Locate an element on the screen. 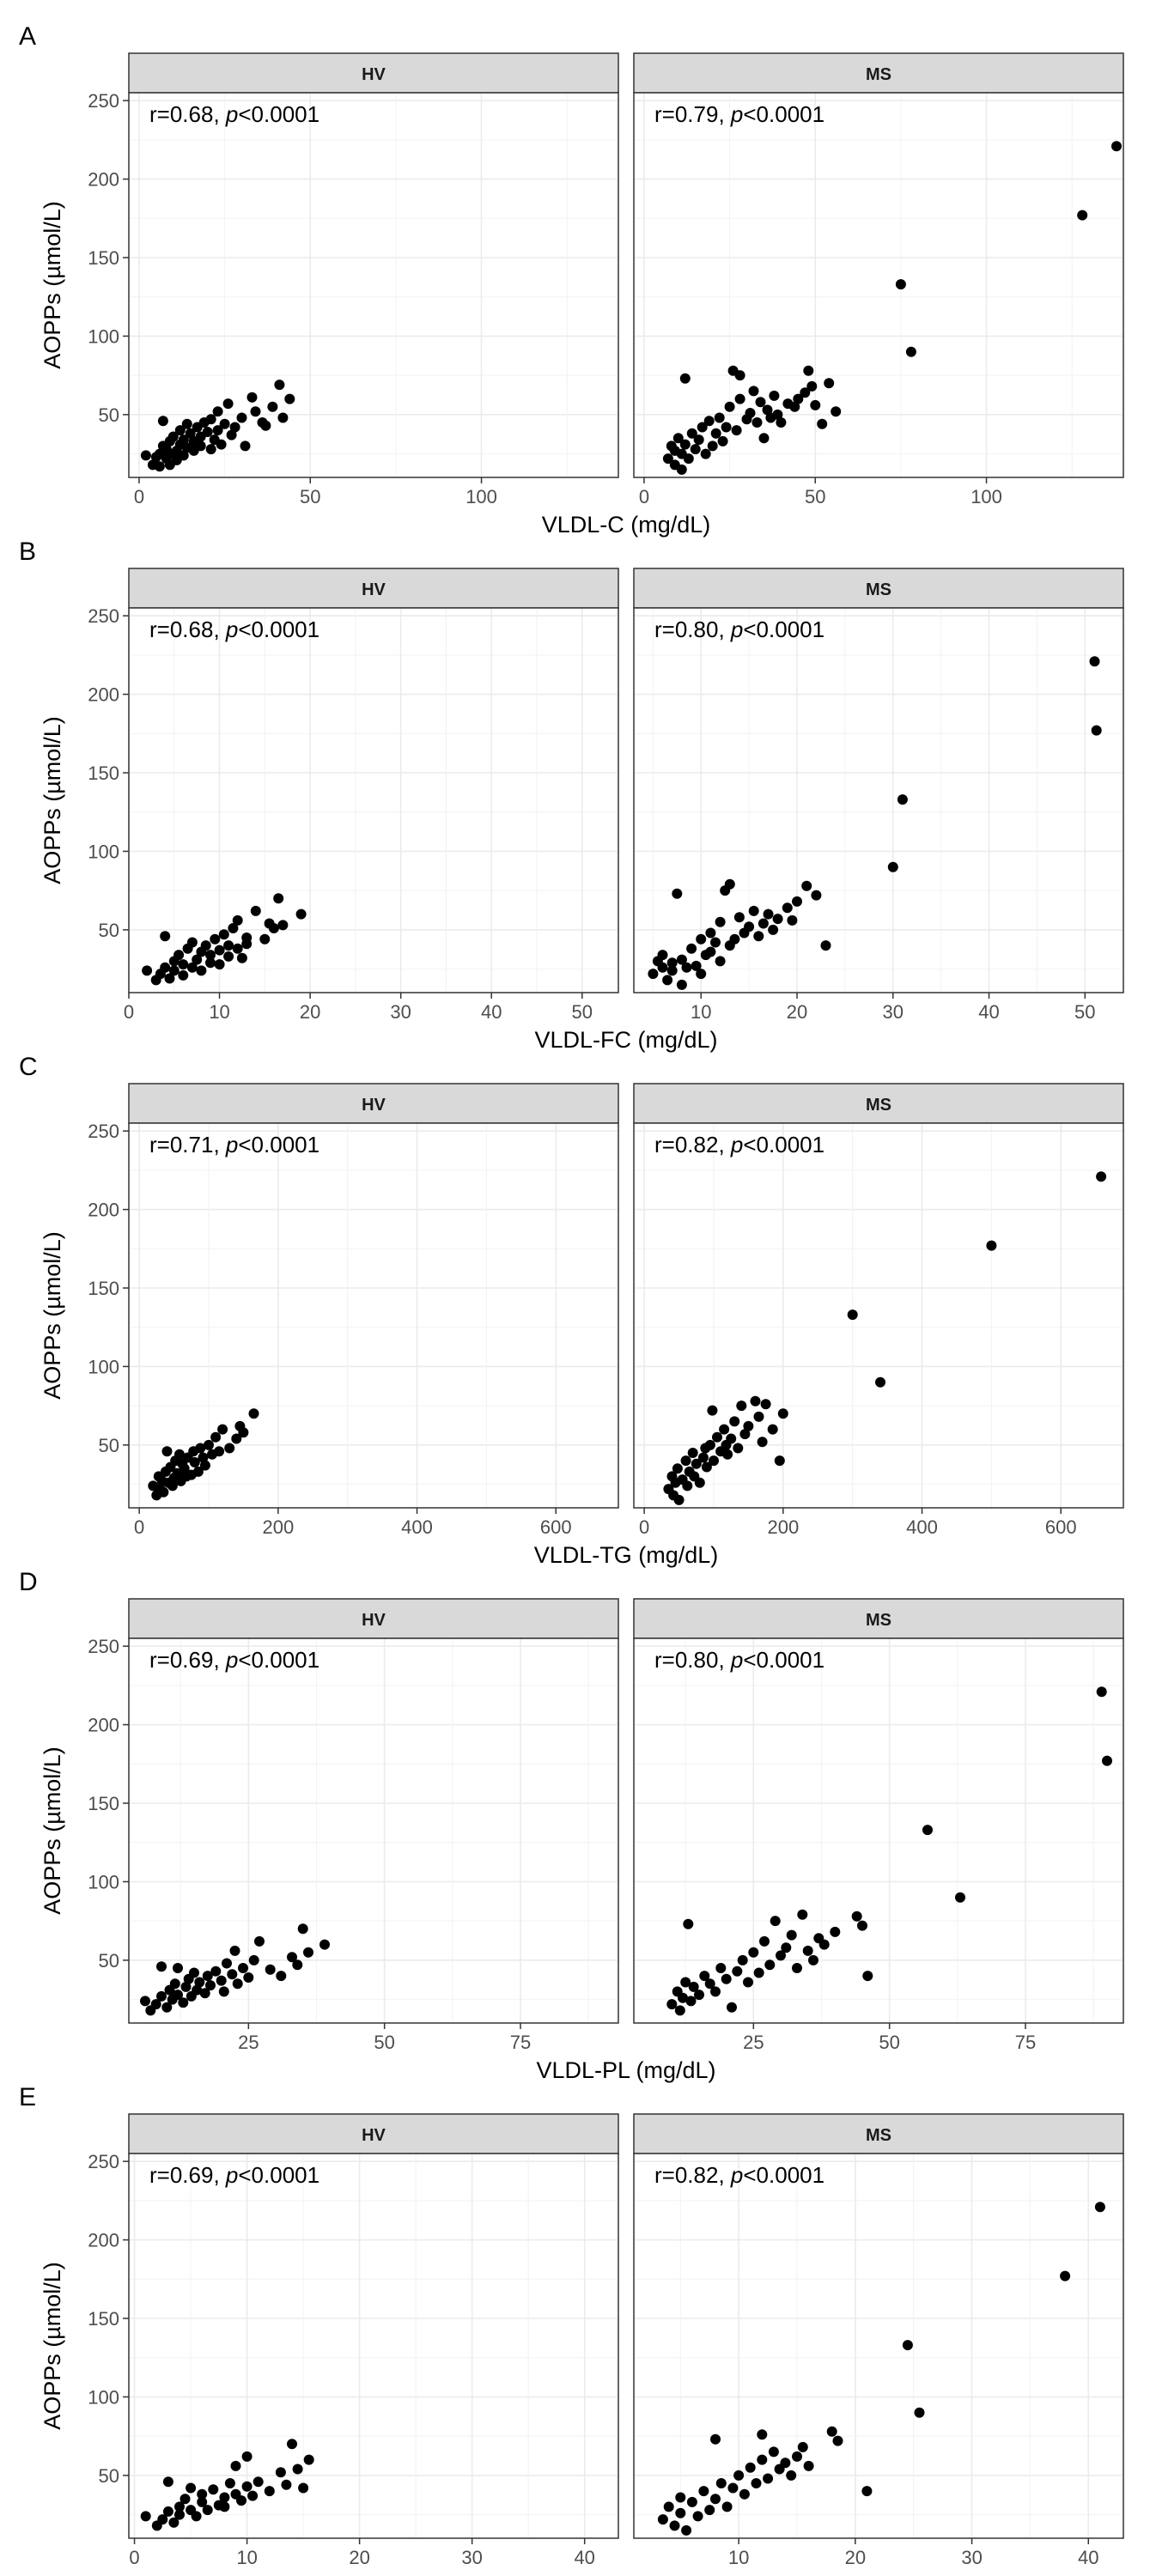  facet-strip-label: MS is located at coordinates (878, 74).